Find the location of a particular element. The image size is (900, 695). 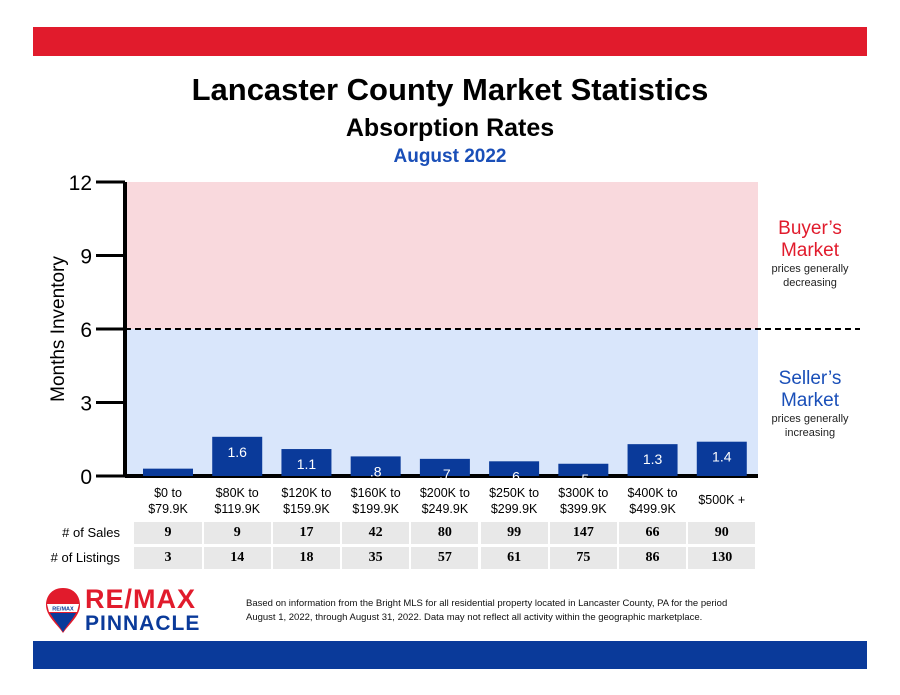

category-label: $79.9K is located at coordinates (168, 509).